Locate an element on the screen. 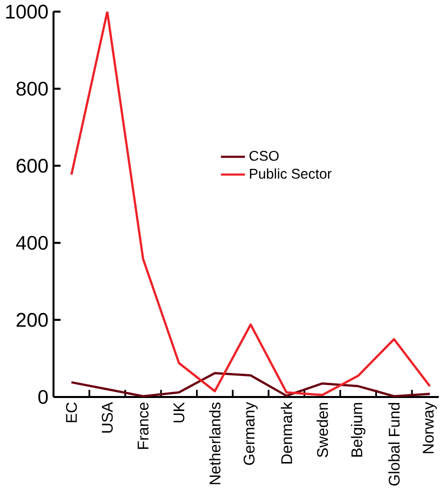 The height and width of the screenshot is (491, 441). legend-label: CSO is located at coordinates (263, 155).